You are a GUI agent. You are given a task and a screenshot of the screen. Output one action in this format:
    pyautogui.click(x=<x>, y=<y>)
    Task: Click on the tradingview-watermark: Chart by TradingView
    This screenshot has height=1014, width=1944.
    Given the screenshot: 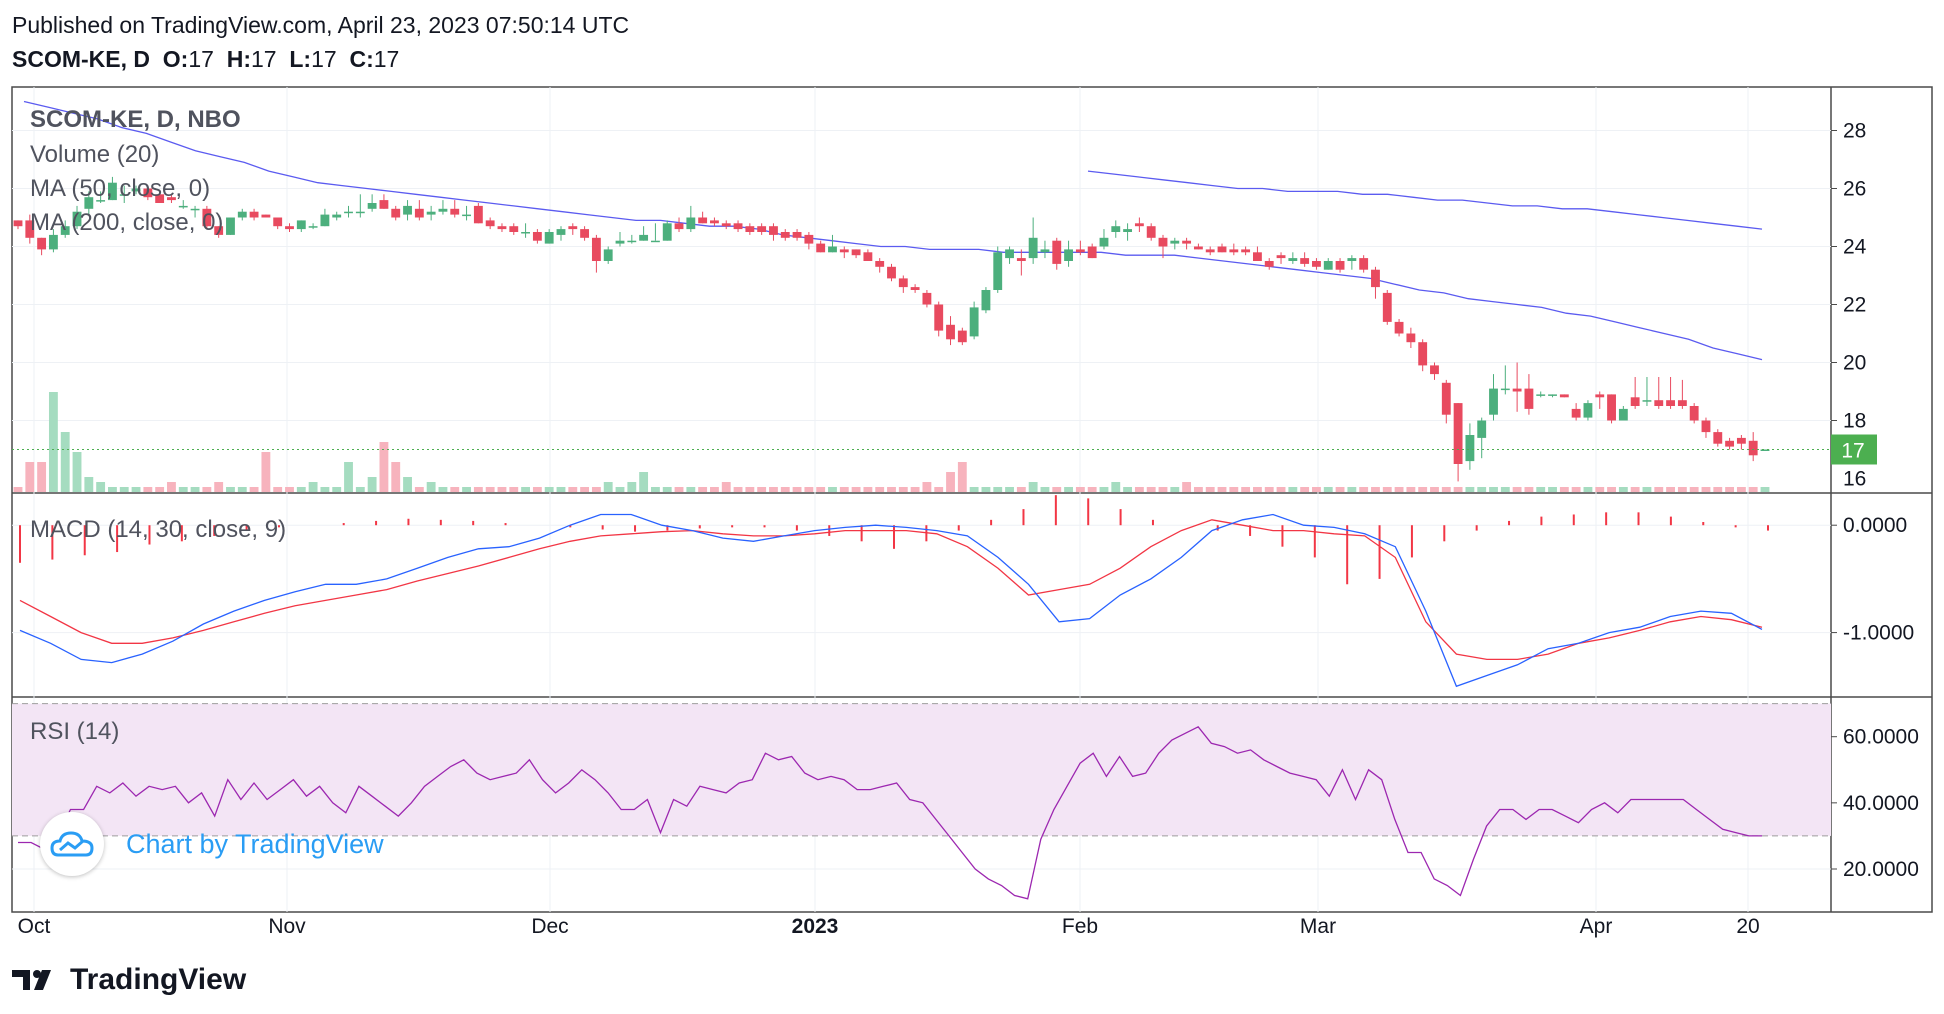 What is the action you would take?
    pyautogui.click(x=212, y=844)
    